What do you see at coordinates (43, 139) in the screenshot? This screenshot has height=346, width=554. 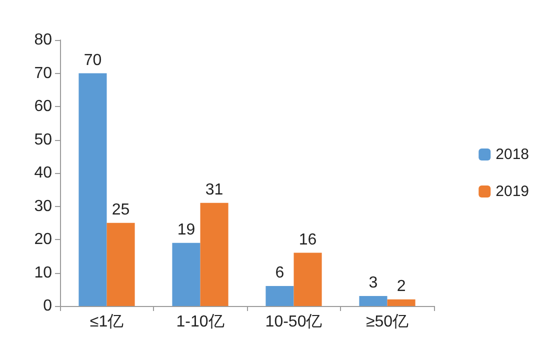 I see `y-tick-label: 50` at bounding box center [43, 139].